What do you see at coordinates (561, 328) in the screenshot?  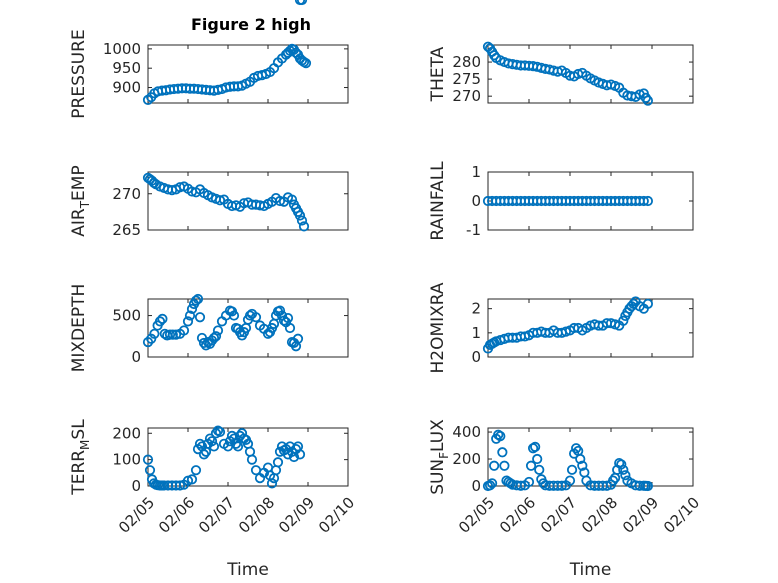 I see `panel-h2omixra: 0 1 2 H2OMIXRA` at bounding box center [561, 328].